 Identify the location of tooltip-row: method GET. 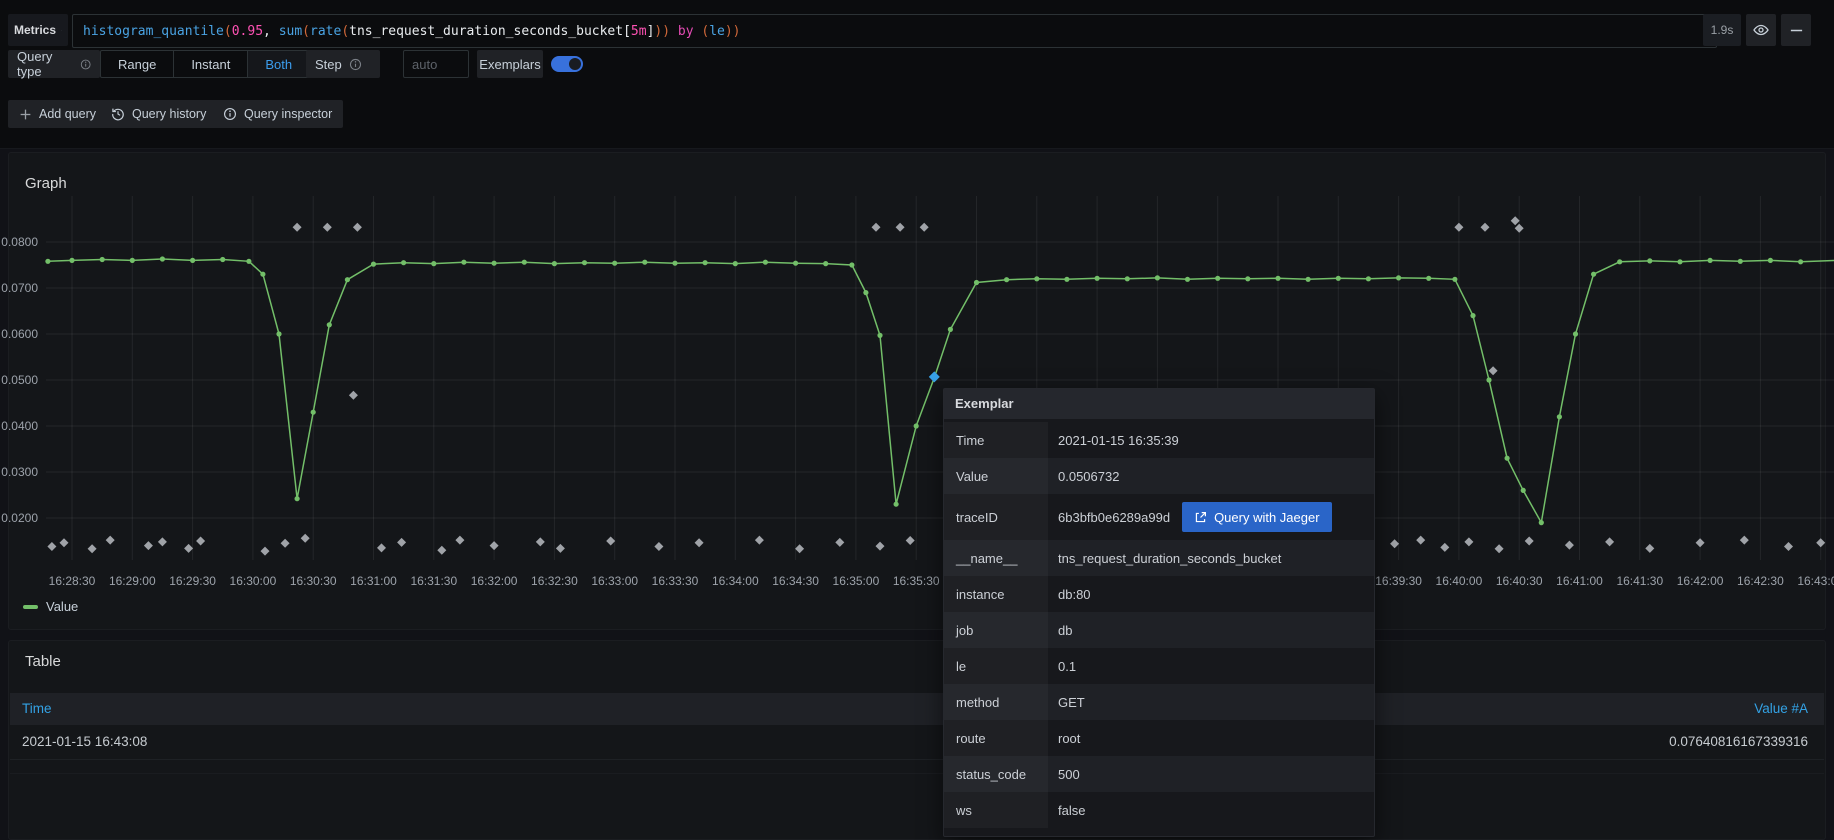
(1159, 702).